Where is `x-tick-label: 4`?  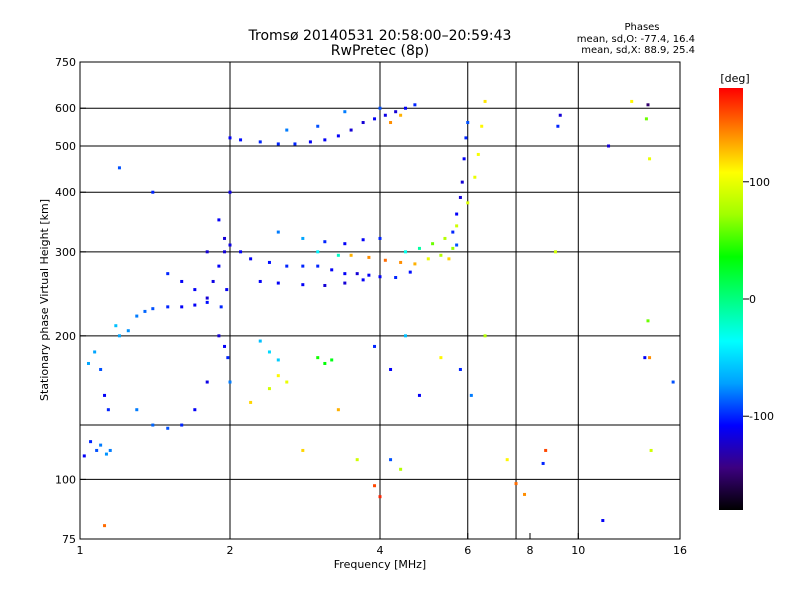 x-tick-label: 4 is located at coordinates (380, 550).